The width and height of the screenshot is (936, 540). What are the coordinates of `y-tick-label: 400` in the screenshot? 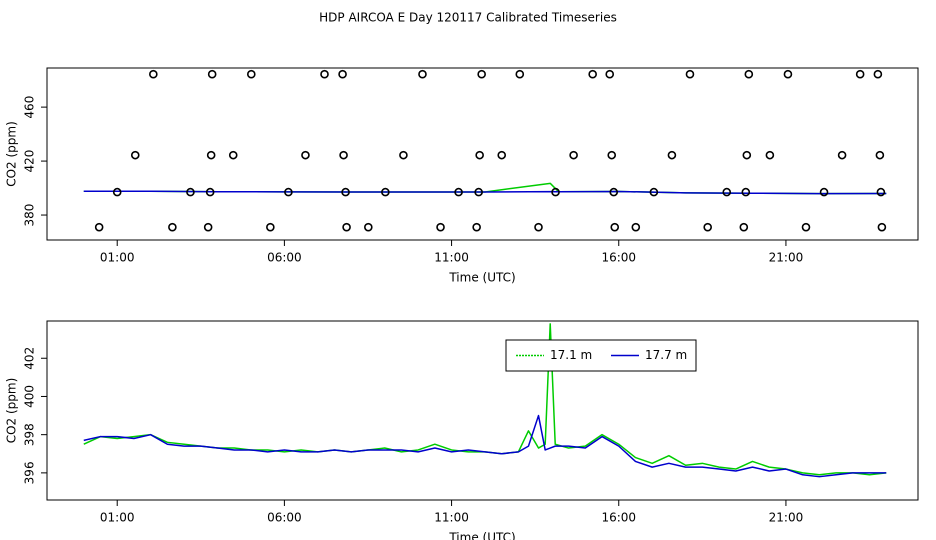 It's located at (30, 396).